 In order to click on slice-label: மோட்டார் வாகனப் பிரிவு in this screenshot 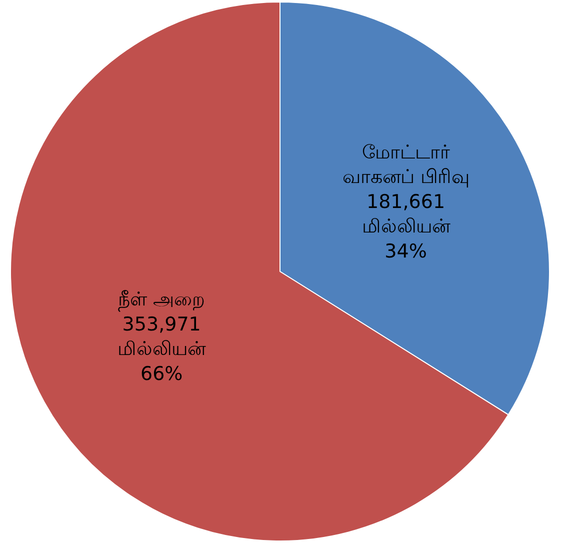, I will do `click(406, 165)`.